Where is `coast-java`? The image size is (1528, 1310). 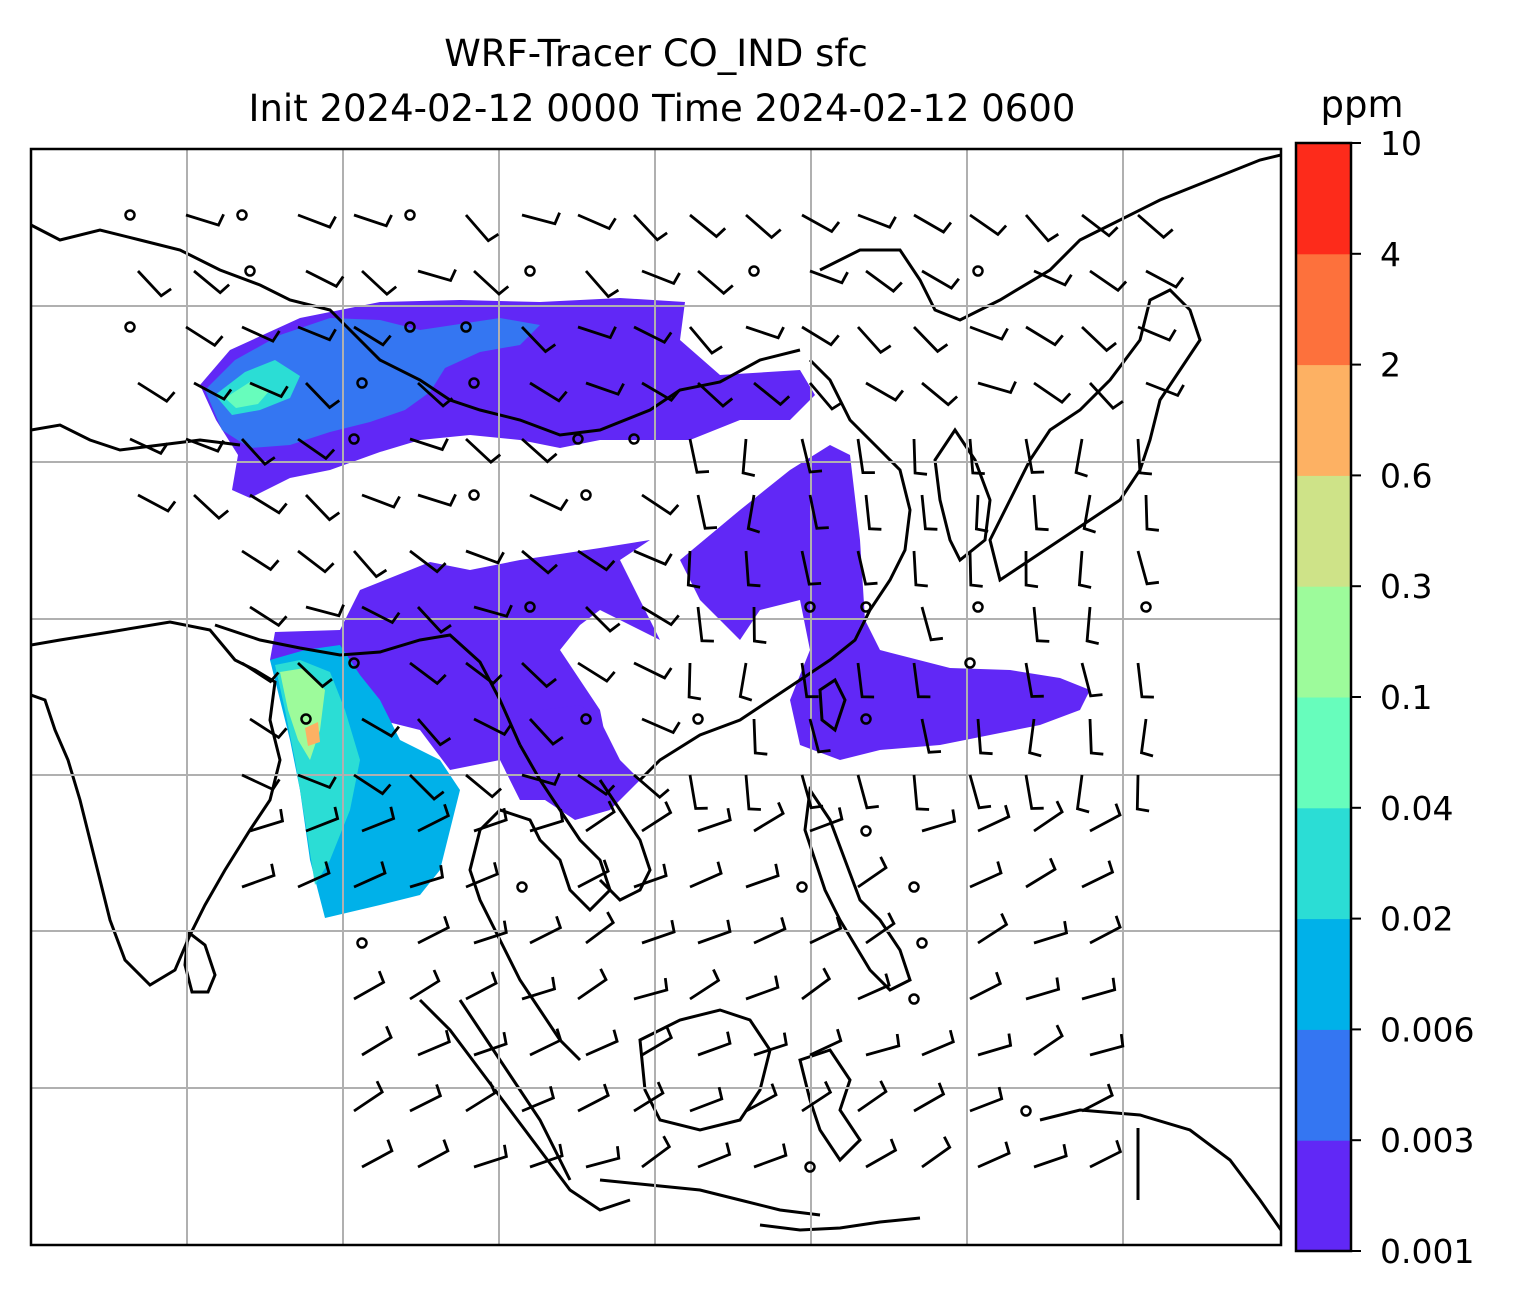
coast-java is located at coordinates (710, 1197).